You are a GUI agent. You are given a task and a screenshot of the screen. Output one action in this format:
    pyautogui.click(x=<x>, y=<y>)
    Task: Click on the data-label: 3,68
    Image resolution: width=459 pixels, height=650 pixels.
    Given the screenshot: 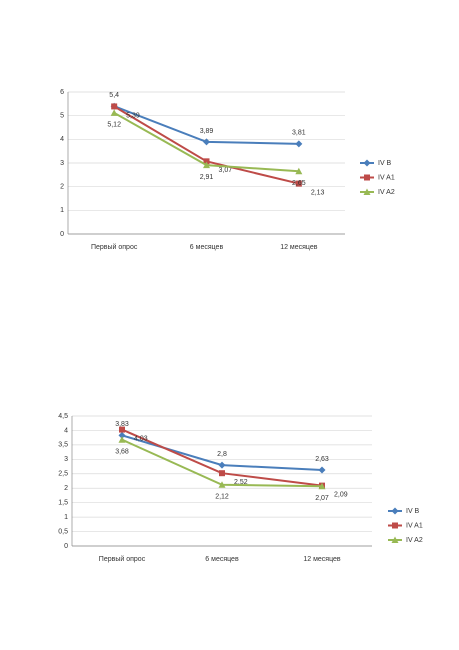 What is the action you would take?
    pyautogui.click(x=122, y=452)
    